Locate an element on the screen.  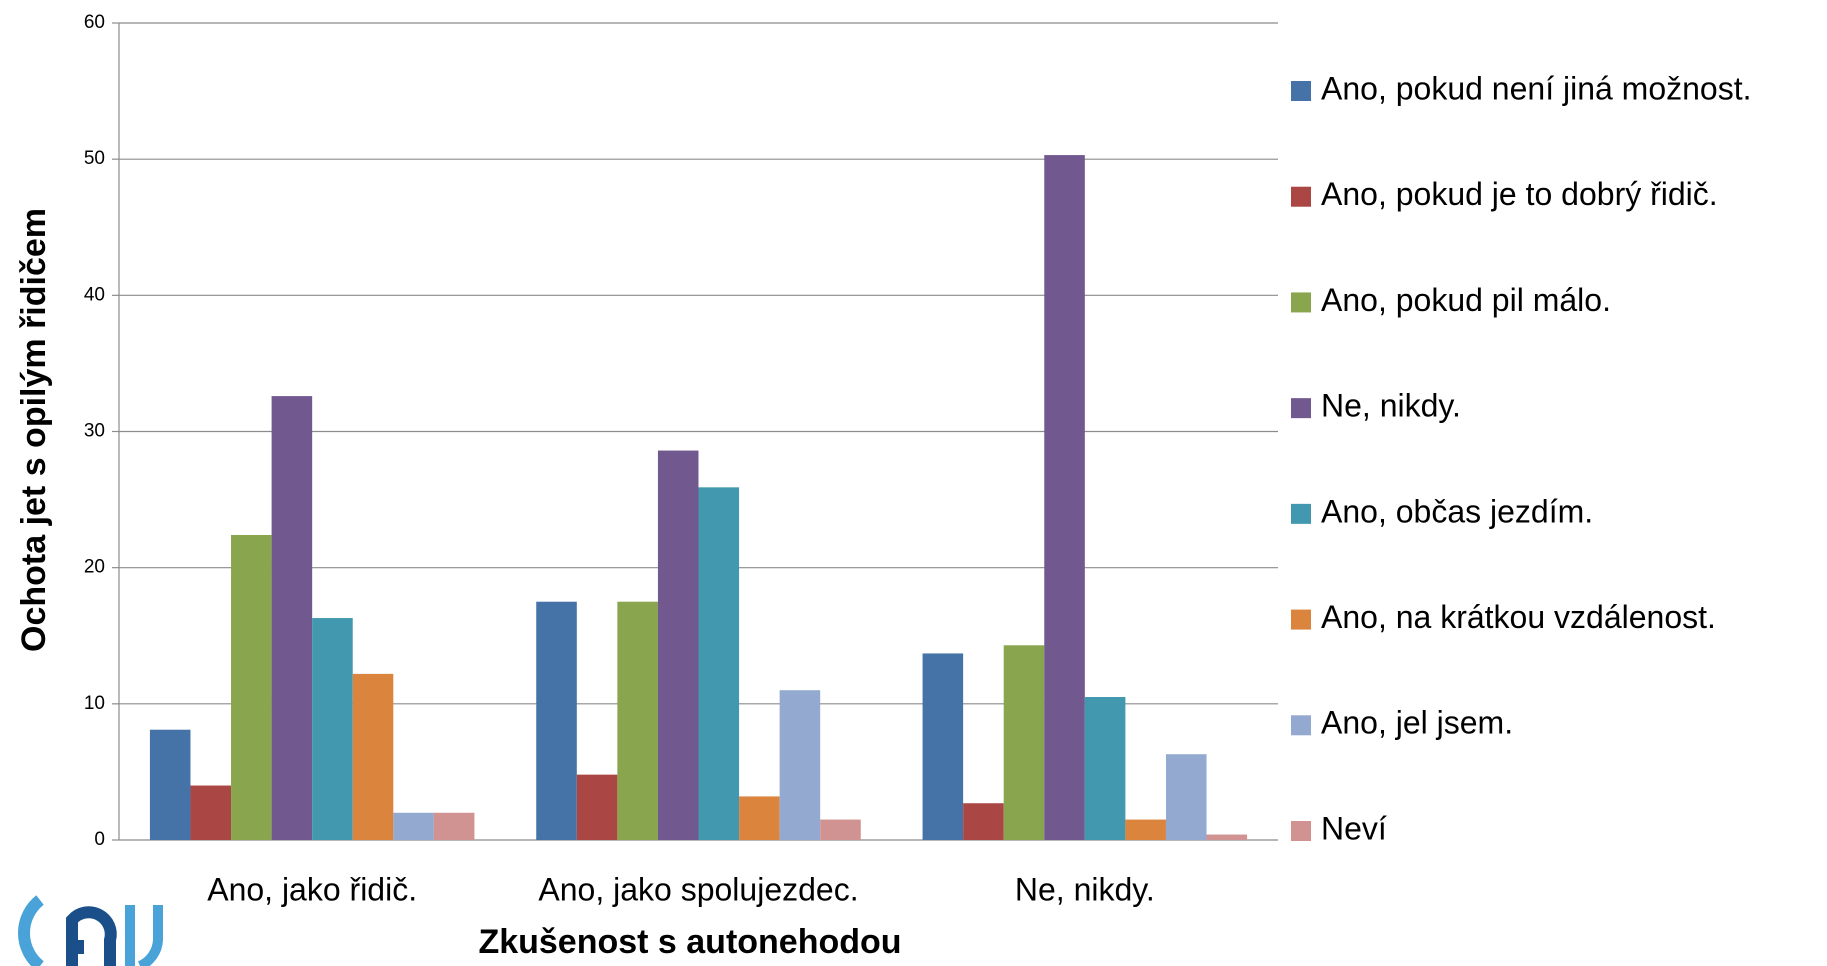
legend-label: Neví is located at coordinates (1354, 828).